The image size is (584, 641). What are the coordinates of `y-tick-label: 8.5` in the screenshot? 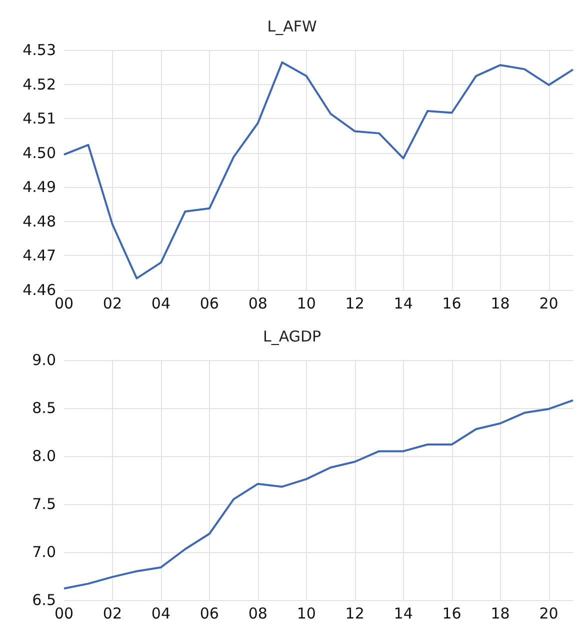 It's located at (44, 408).